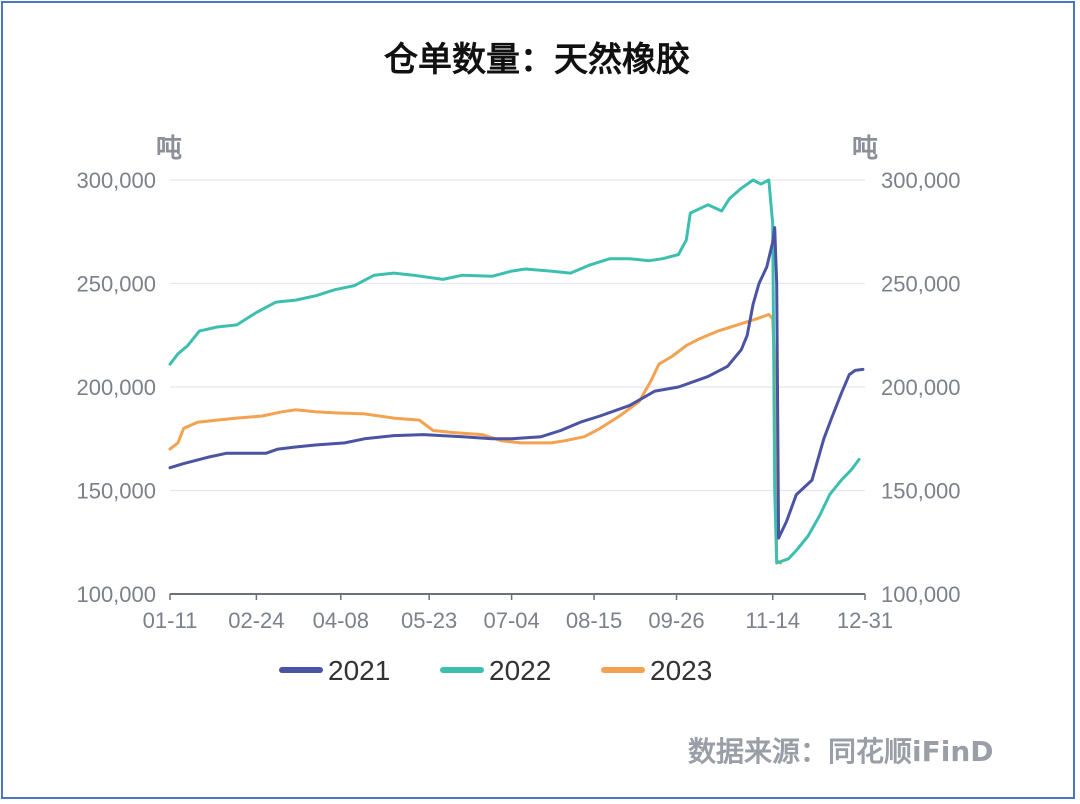 Image resolution: width=1080 pixels, height=804 pixels. I want to click on legend-label-2023: 2023, so click(681, 670).